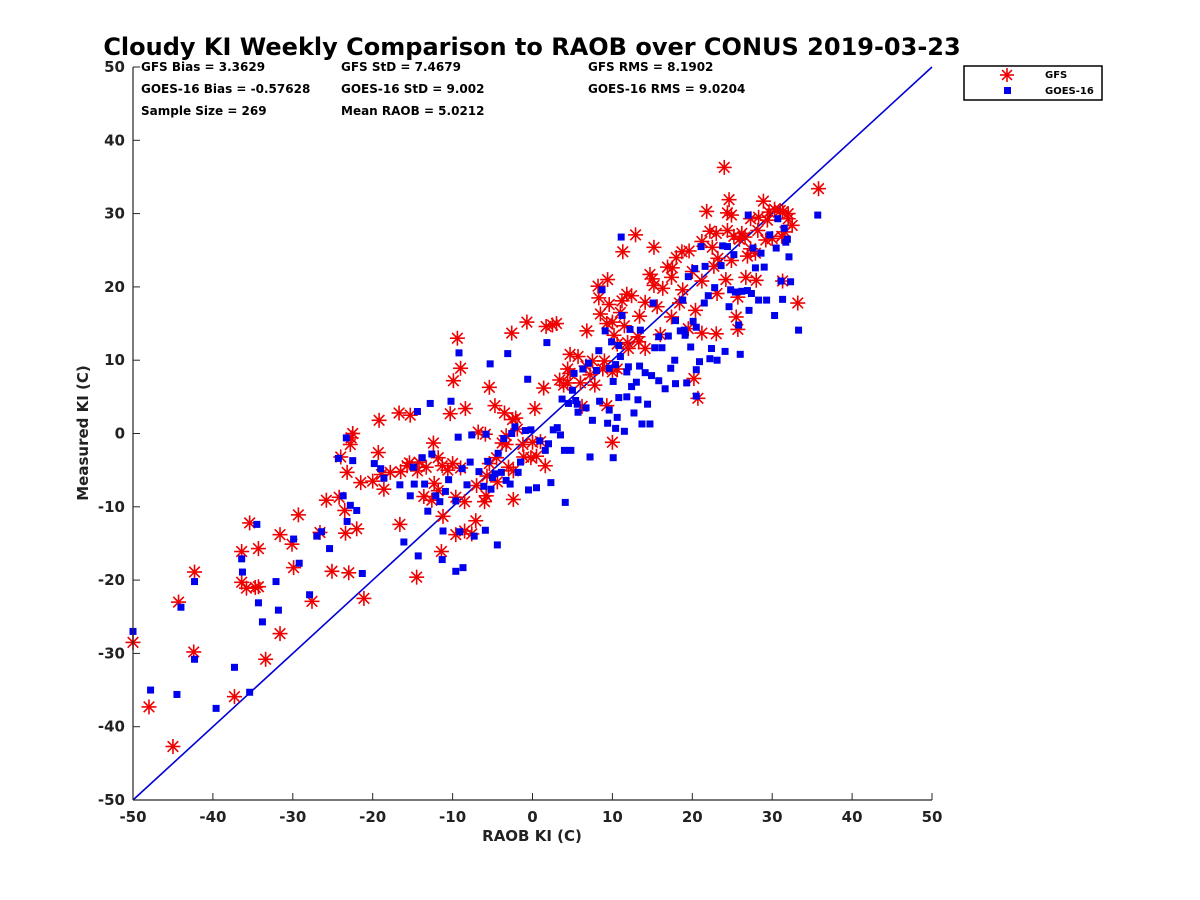 The height and width of the screenshot is (900, 1200). Describe the element at coordinates (114, 287) in the screenshot. I see `y-tick-label: 20` at that location.